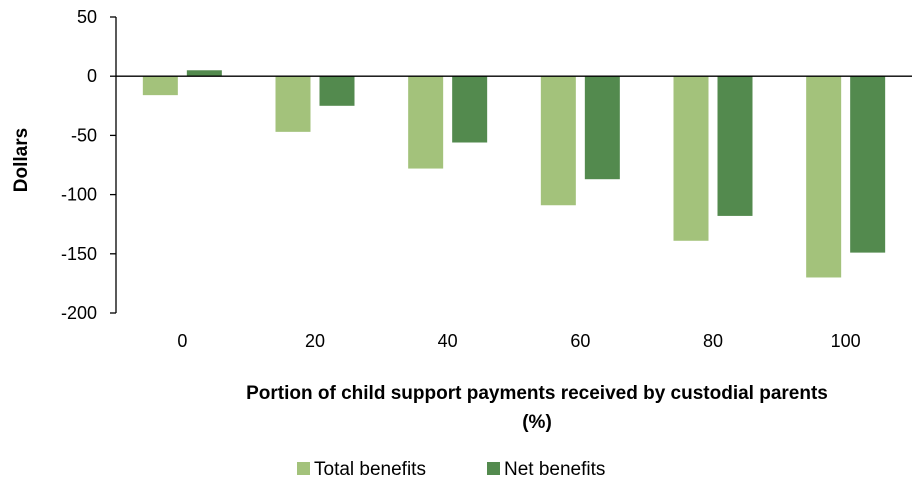 The image size is (915, 487). I want to click on x-tick-label: 60, so click(580, 341).